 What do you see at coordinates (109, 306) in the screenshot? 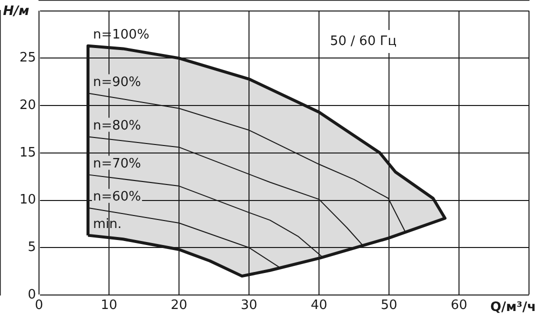
I see `x-tick-label: 10` at bounding box center [109, 306].